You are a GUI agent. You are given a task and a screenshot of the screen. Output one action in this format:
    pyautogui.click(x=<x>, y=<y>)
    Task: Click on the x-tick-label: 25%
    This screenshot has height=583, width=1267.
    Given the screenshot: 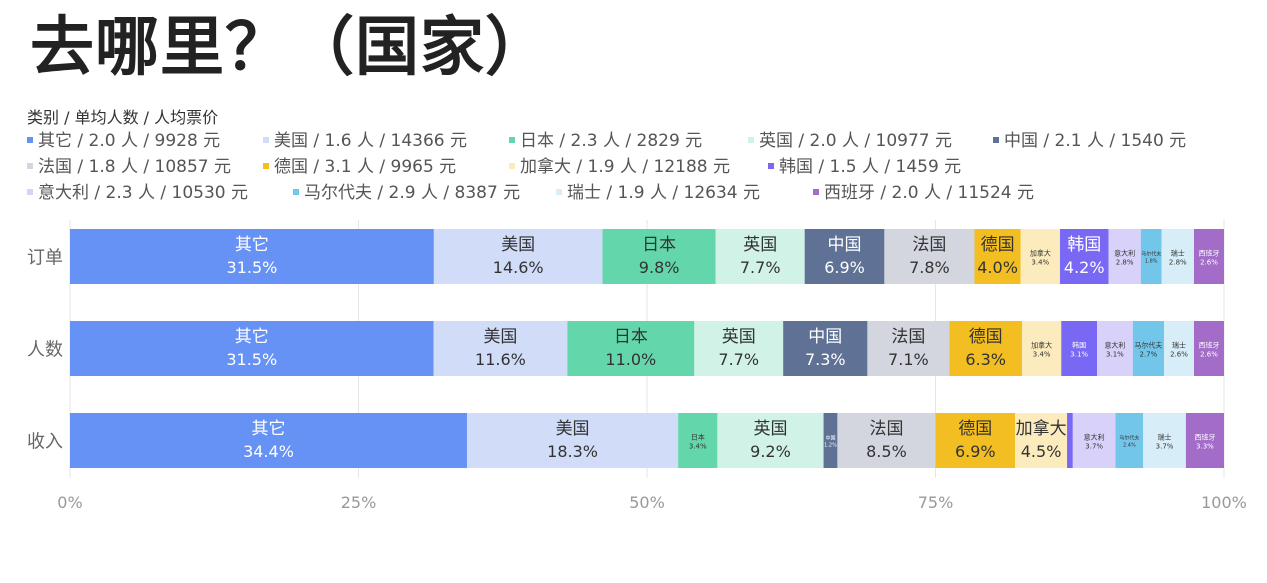 What is the action you would take?
    pyautogui.click(x=359, y=502)
    